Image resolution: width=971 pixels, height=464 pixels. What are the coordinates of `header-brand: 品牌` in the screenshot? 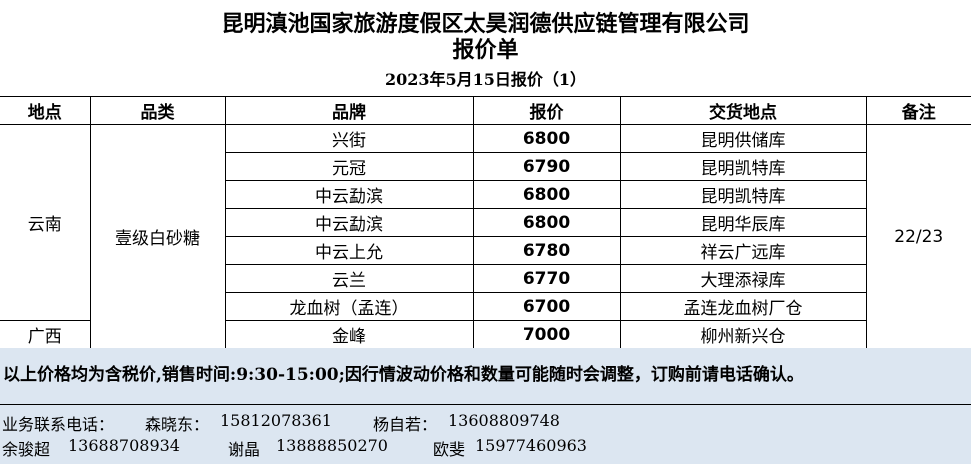 It's located at (349, 110).